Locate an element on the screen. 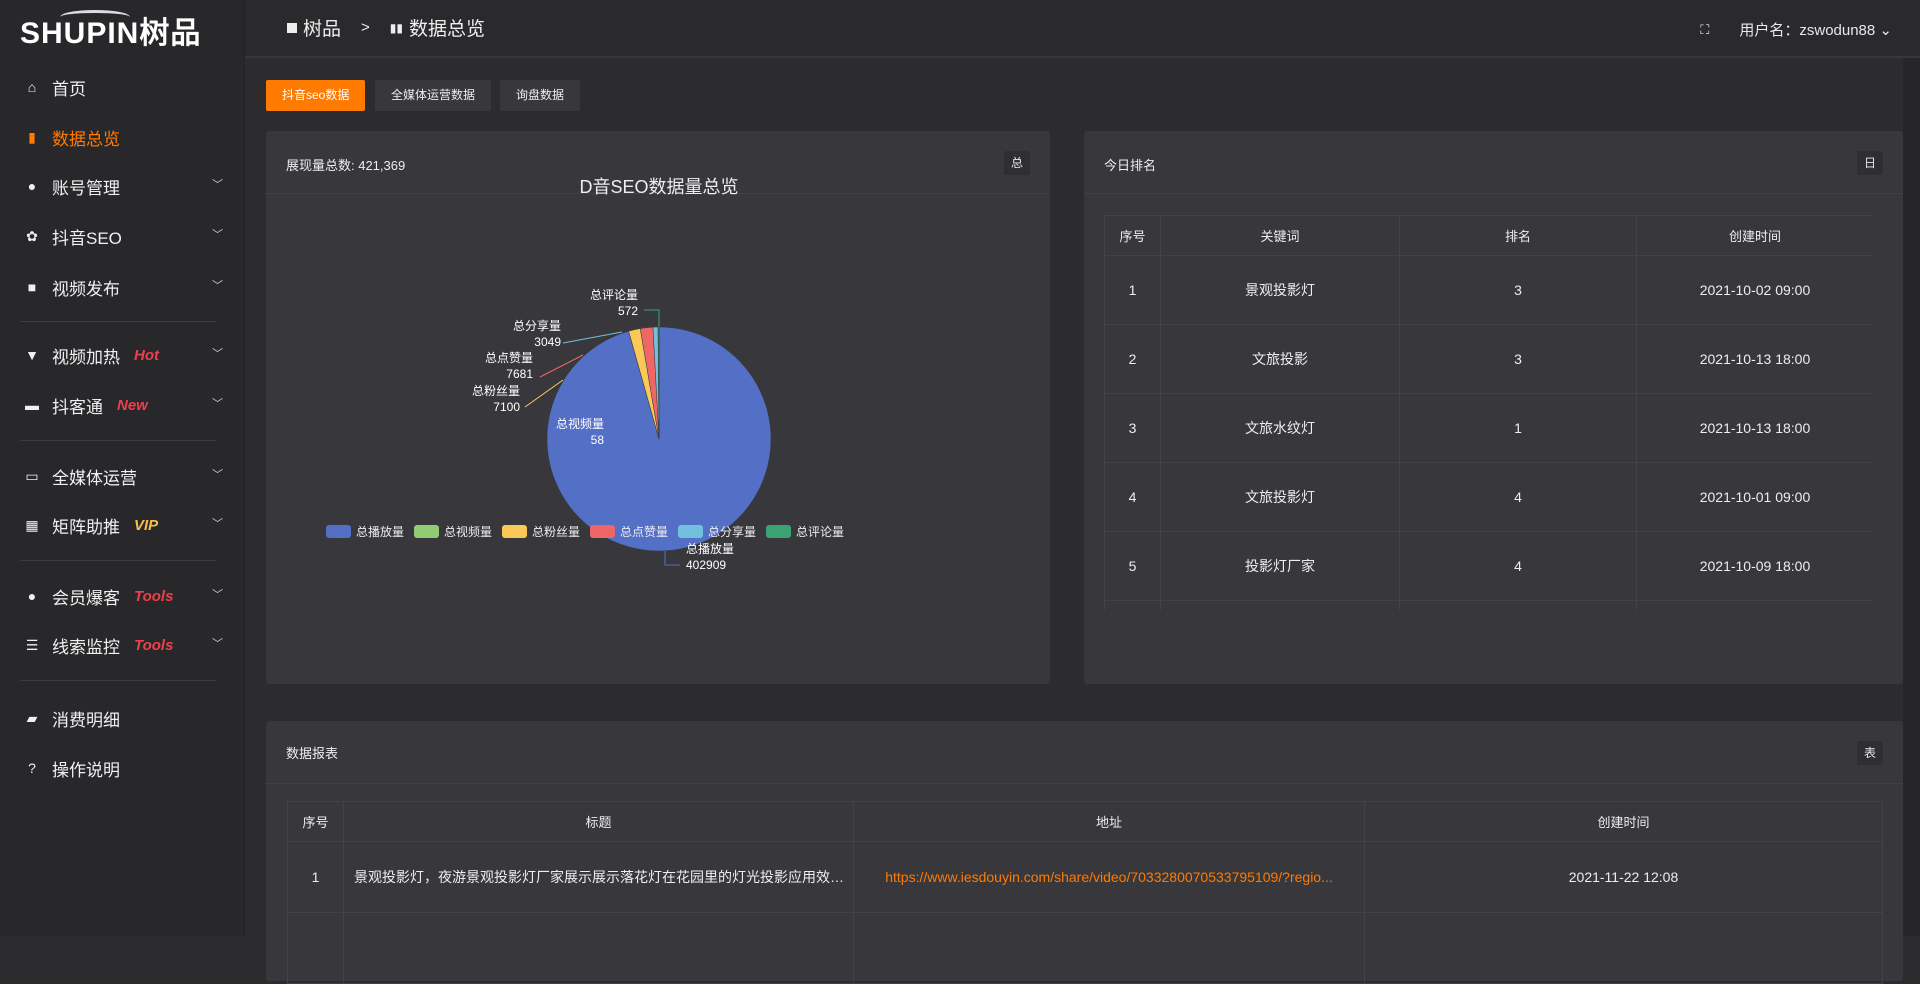 The width and height of the screenshot is (1920, 984). sidebar-item: ▬ 抖客通 New ﹀ is located at coordinates (122, 405).